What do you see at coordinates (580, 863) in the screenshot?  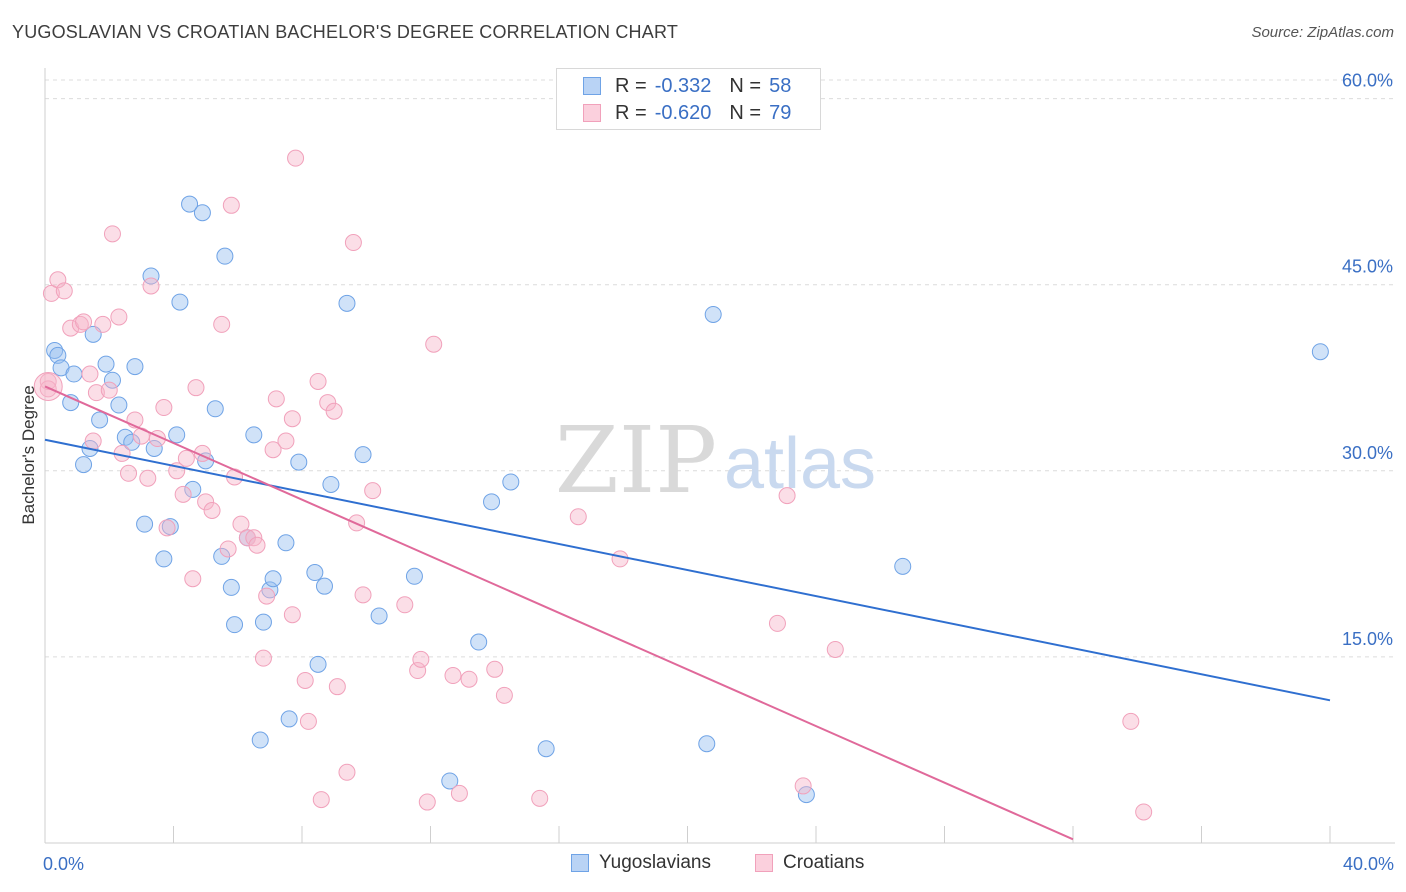 I see `legend-swatch-blue` at bounding box center [580, 863].